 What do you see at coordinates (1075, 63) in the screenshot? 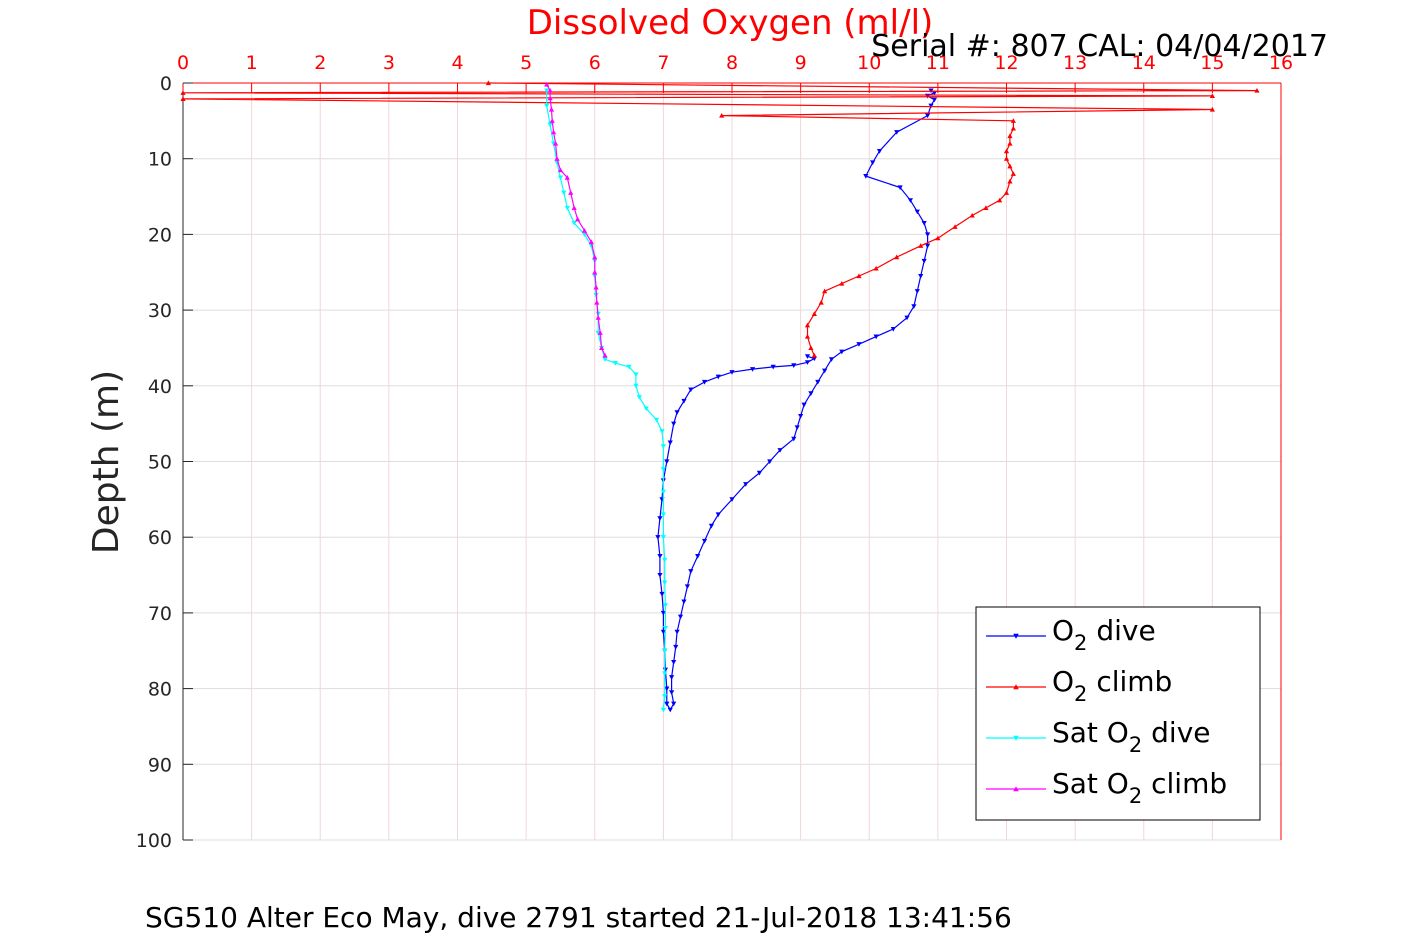
I see `x-tick-label: 13` at bounding box center [1075, 63].